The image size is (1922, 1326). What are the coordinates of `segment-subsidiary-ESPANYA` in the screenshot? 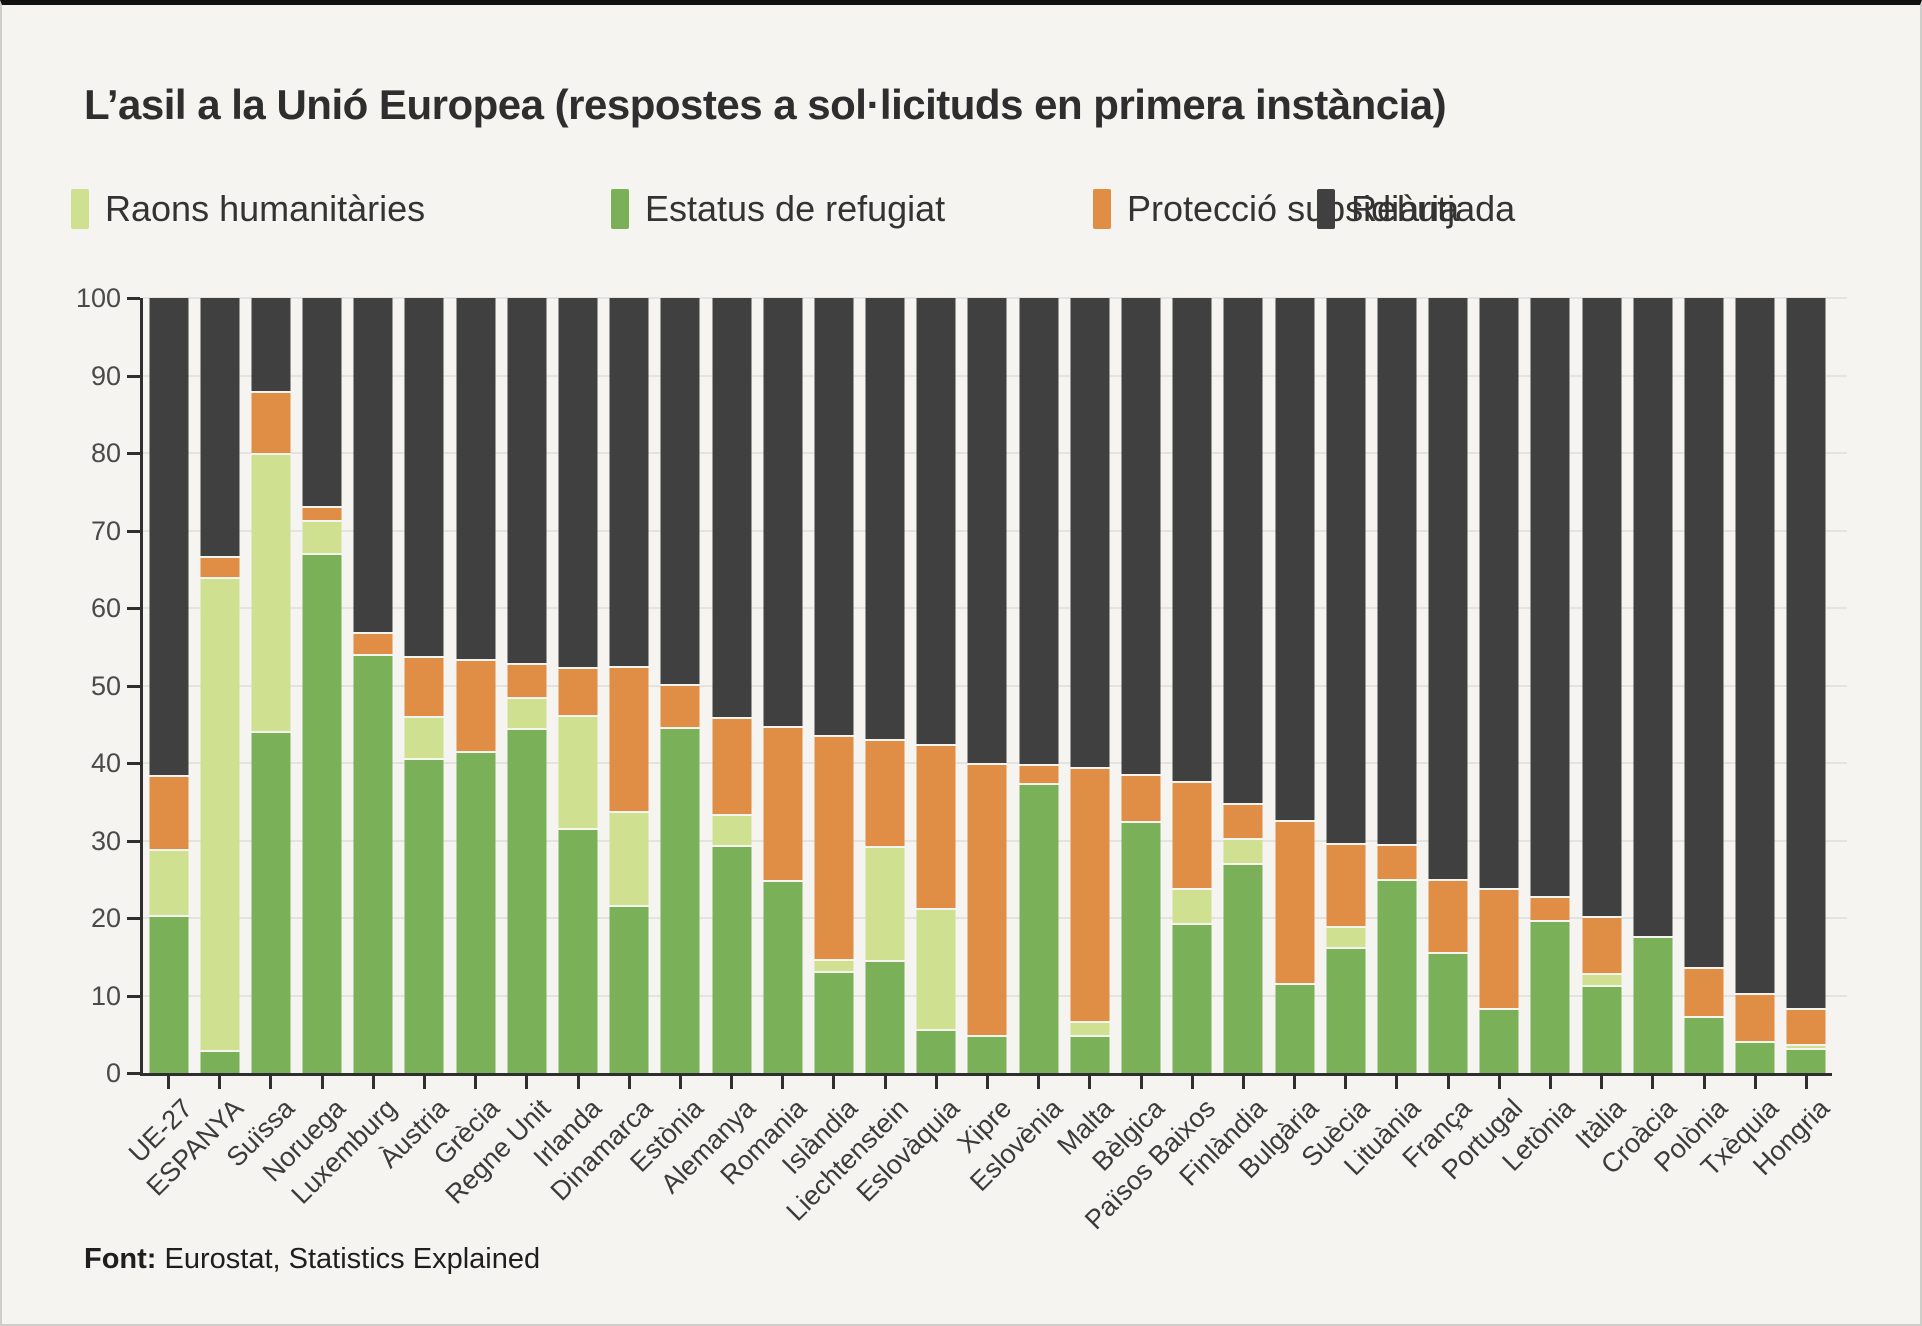 It's located at (220, 568).